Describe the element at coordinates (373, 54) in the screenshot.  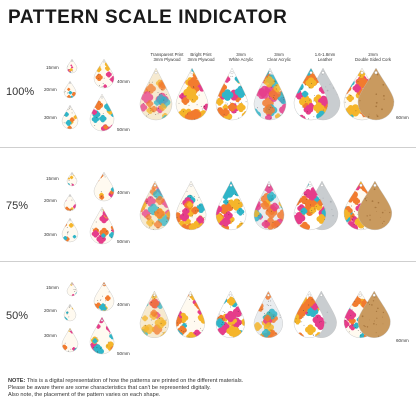
I see `material-header-line: 2mm` at that location.